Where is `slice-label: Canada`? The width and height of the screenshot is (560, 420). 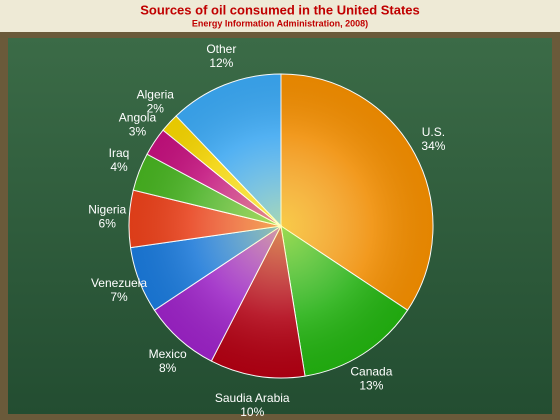 slice-label: Canada is located at coordinates (371, 371).